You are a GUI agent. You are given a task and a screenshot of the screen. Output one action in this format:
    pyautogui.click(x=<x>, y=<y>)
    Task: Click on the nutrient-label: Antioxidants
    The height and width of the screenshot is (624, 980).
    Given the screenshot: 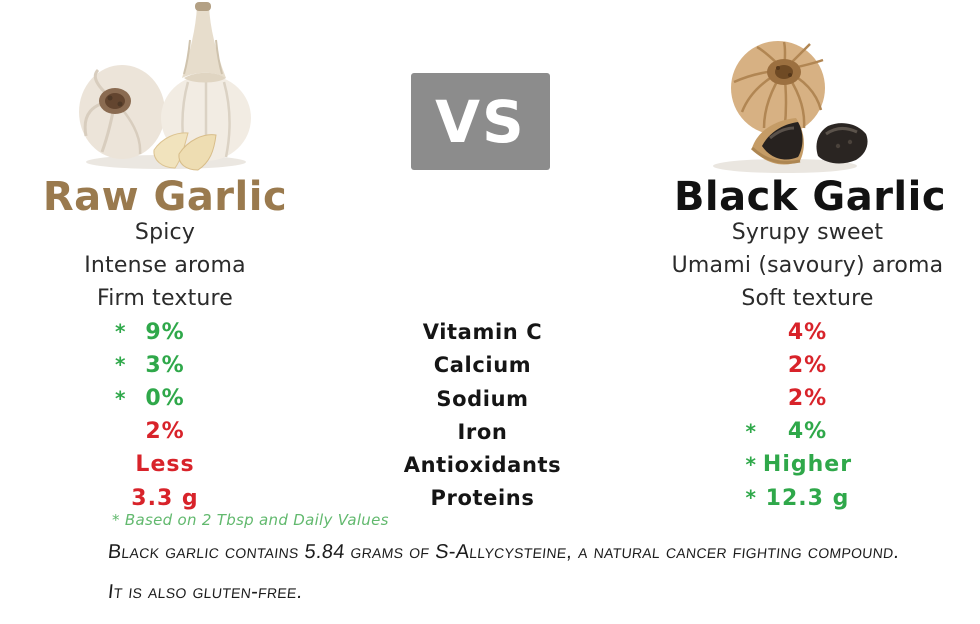 What is the action you would take?
    pyautogui.click(x=482, y=464)
    